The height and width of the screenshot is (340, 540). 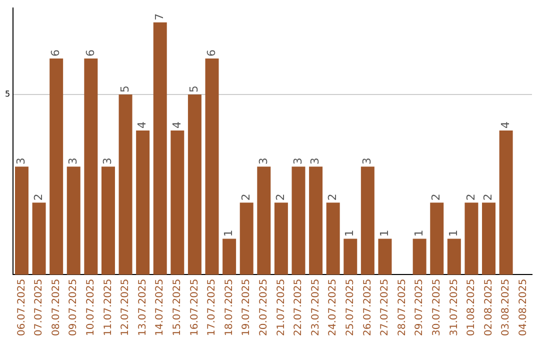 I want to click on x-tick-label: 21.07.2025, so click(x=281, y=307).